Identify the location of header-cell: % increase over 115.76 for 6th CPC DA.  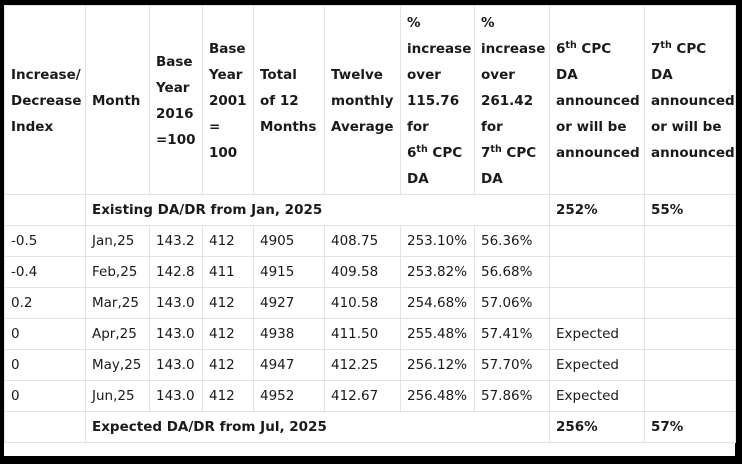
(437, 100).